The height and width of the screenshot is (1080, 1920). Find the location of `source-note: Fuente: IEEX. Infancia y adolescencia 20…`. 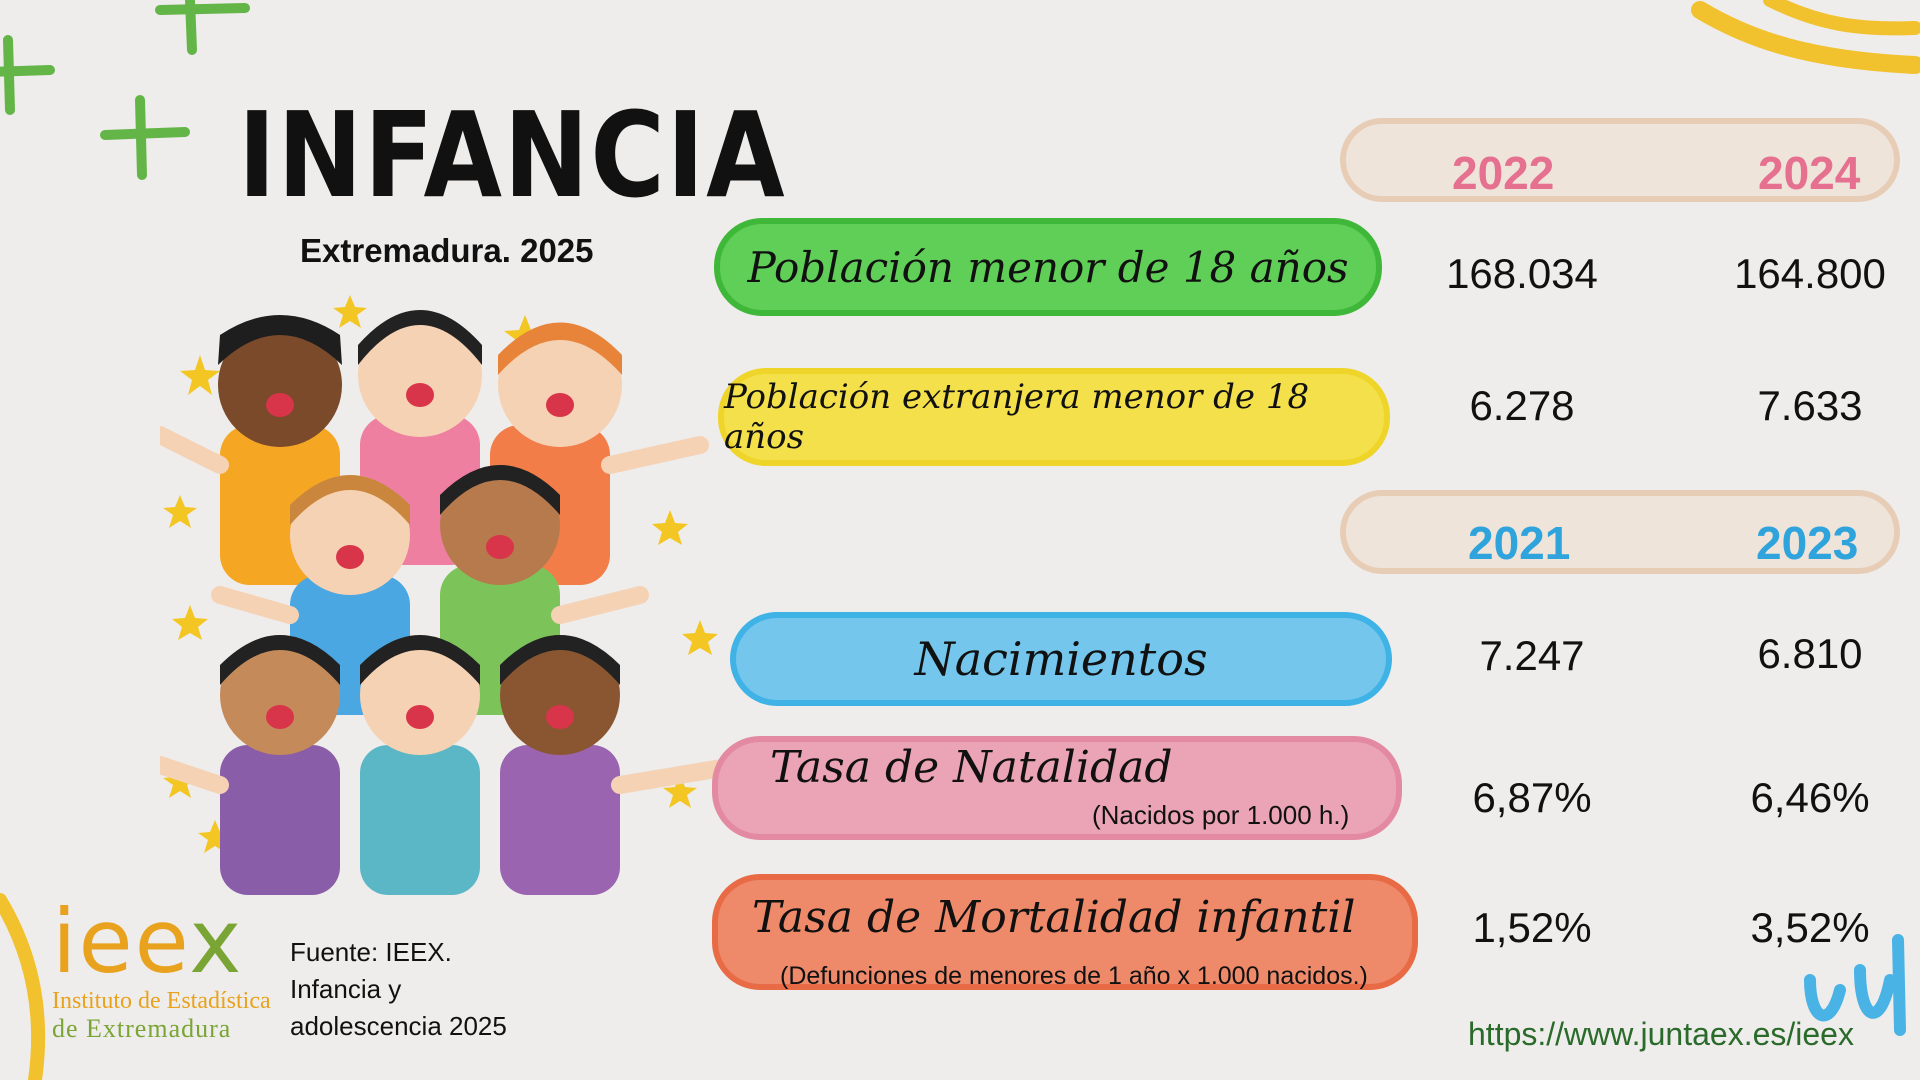

source-note: Fuente: IEEX. Infancia y adolescencia 20… is located at coordinates (398, 989).